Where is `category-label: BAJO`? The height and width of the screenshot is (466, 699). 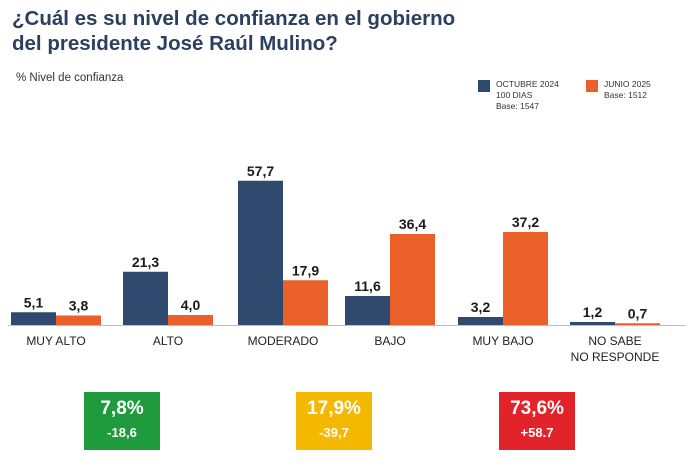 category-label: BAJO is located at coordinates (389, 341).